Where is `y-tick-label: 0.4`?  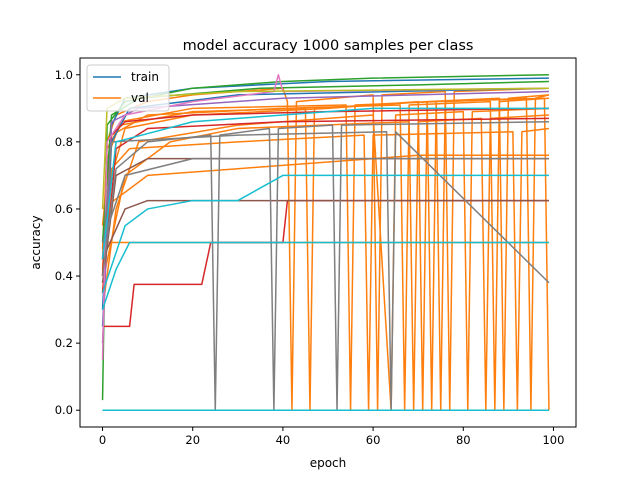 y-tick-label: 0.4 is located at coordinates (64, 276).